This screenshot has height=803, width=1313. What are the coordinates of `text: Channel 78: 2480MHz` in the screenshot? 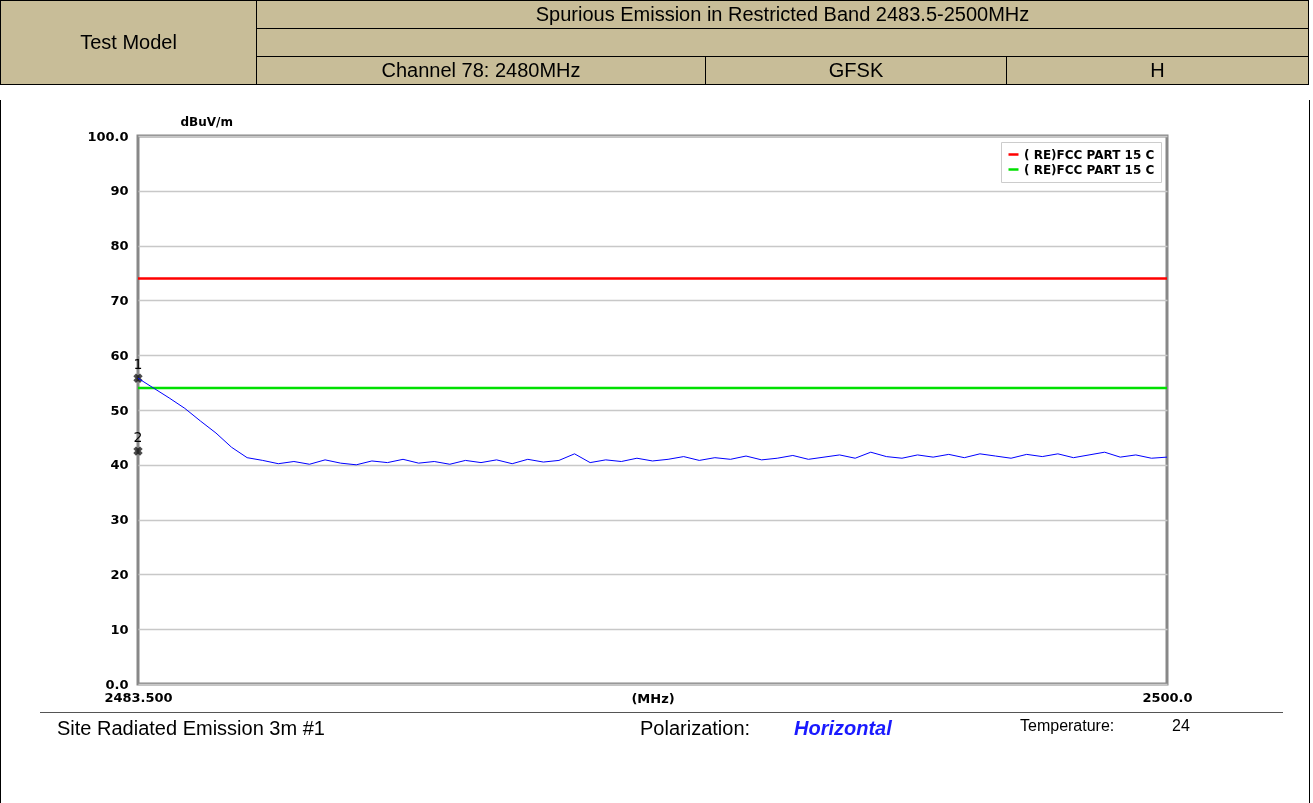 It's located at (481, 70).